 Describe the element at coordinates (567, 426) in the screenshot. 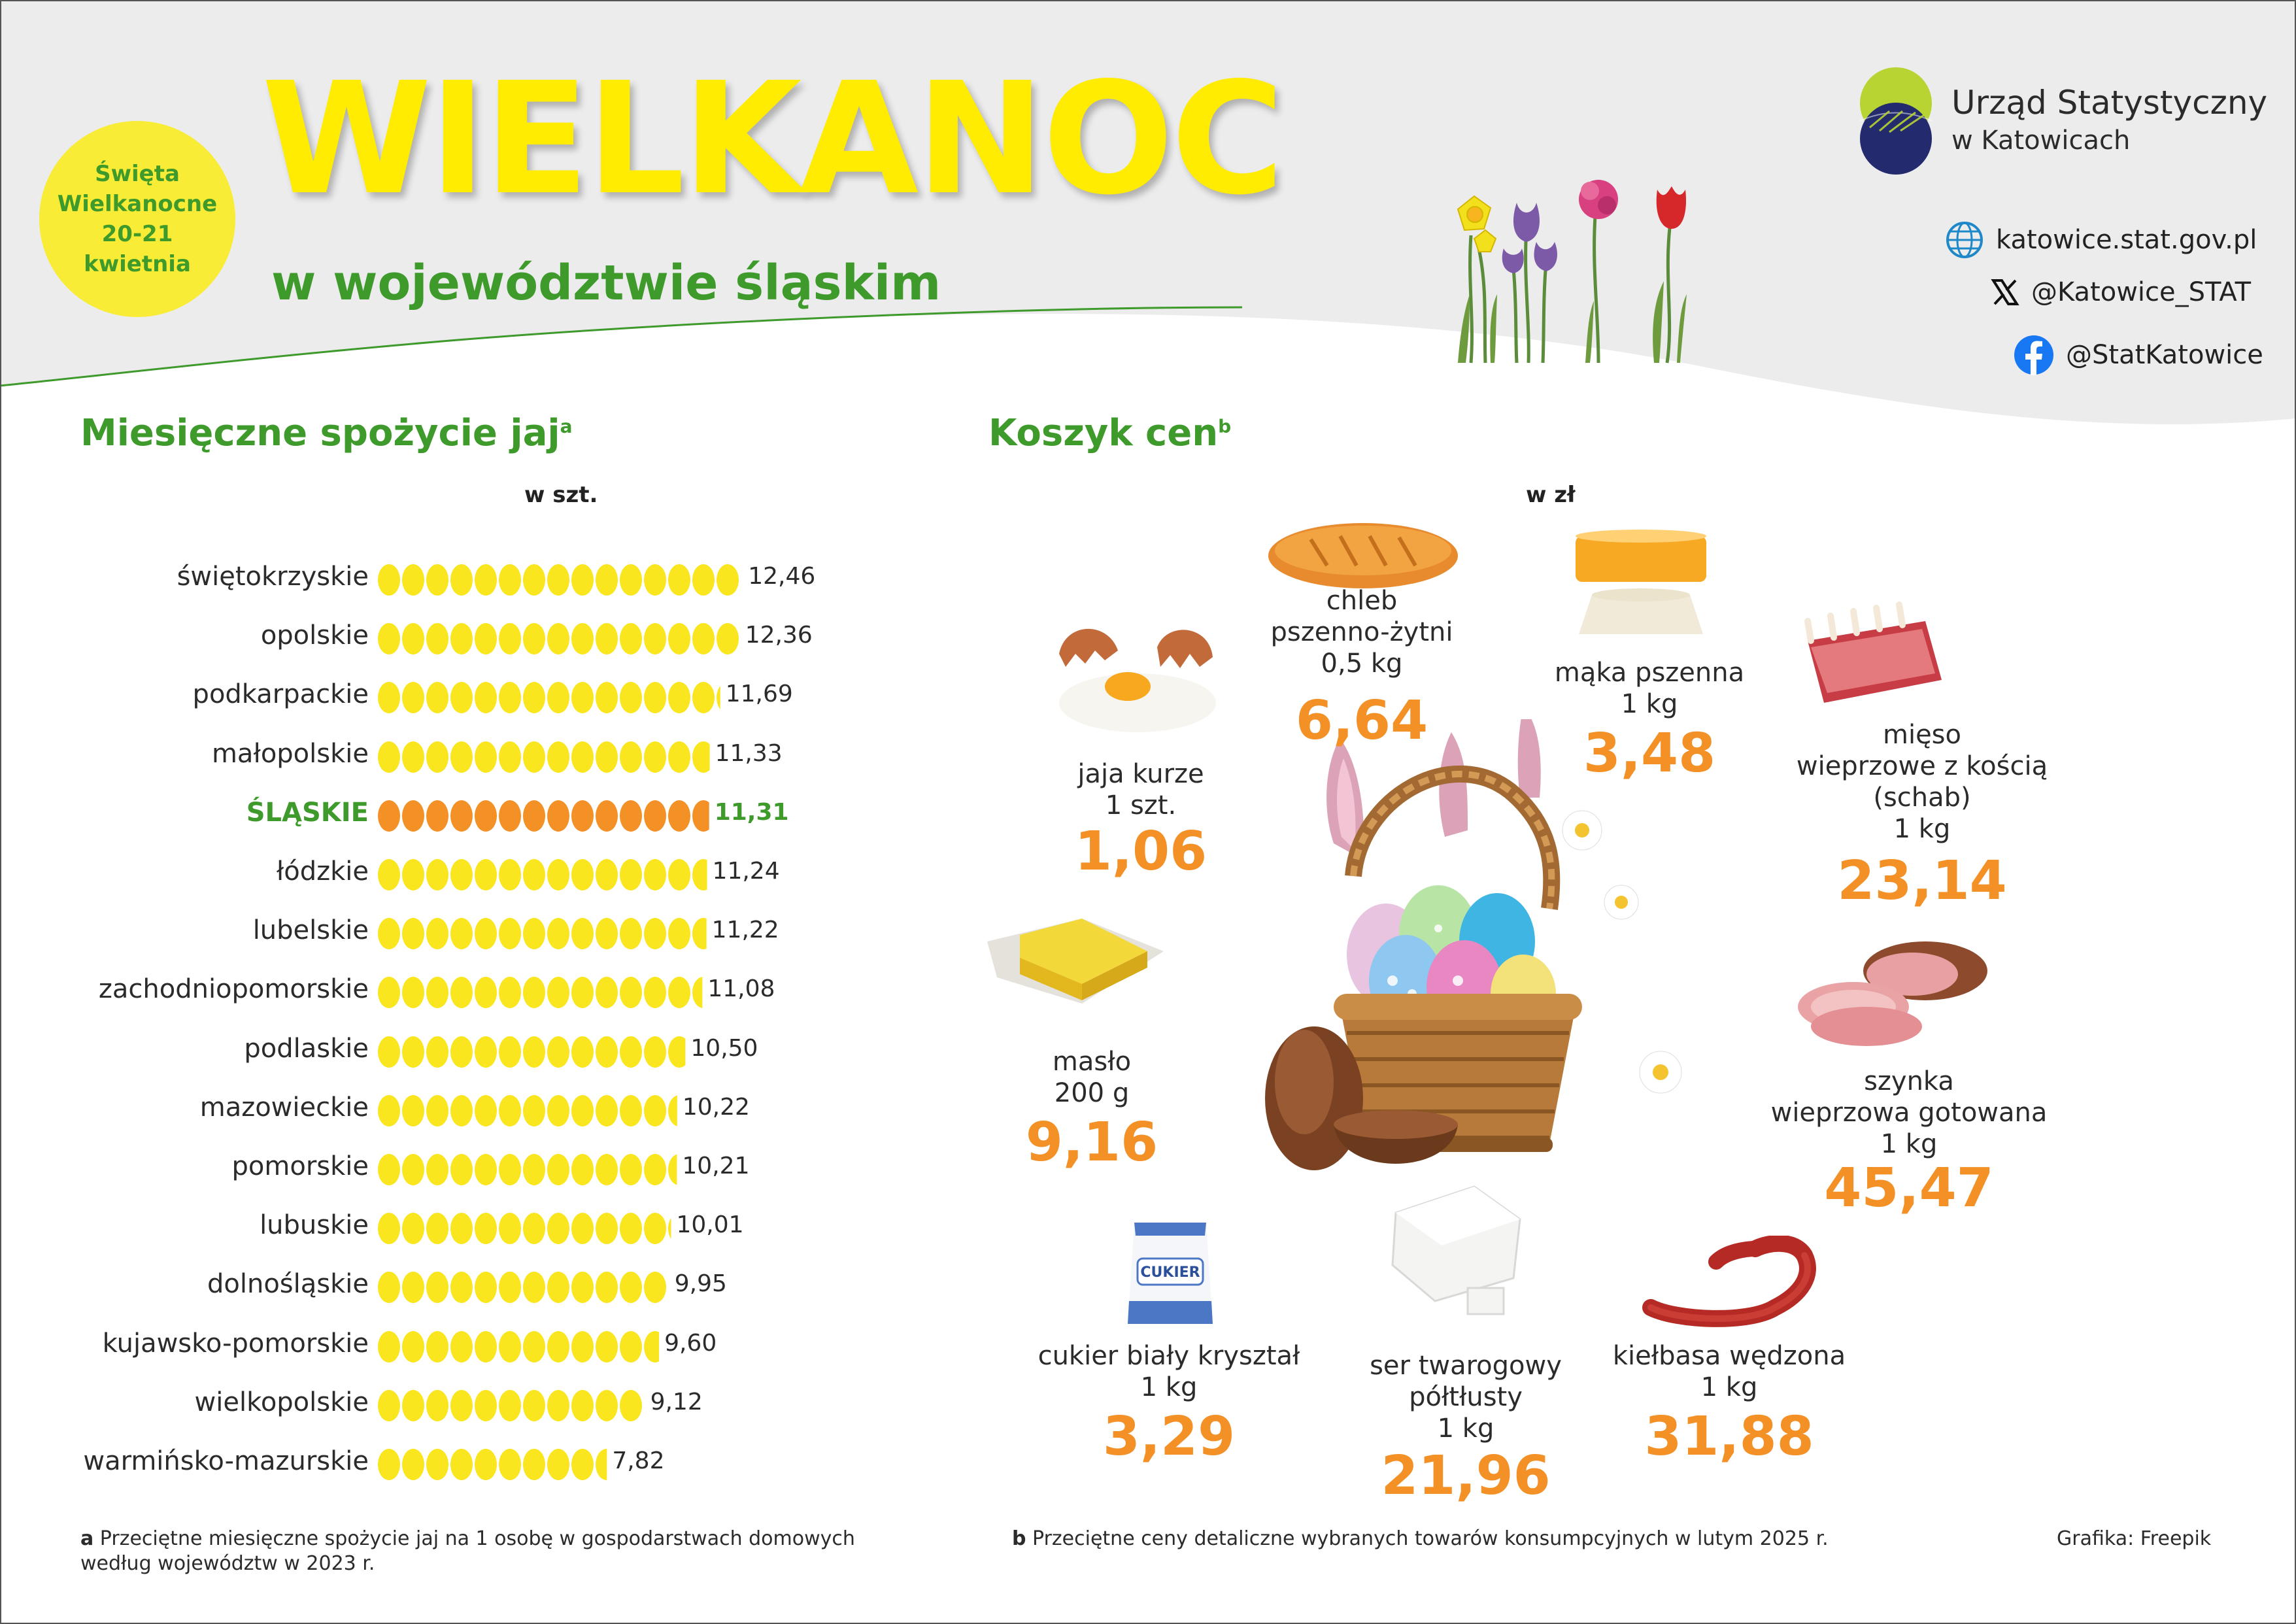

I see `eggs-section-footnote-marker: a` at that location.